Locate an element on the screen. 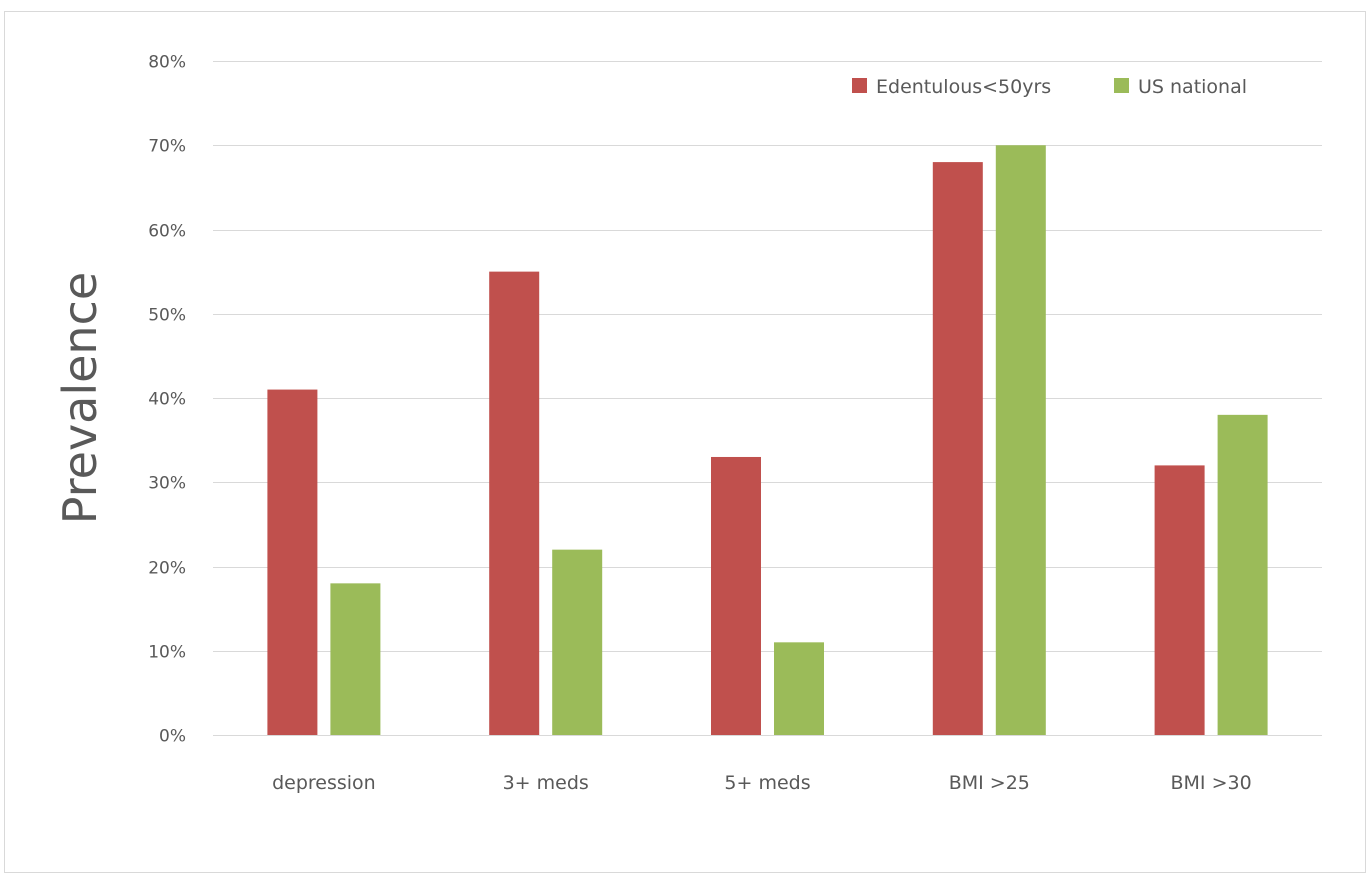  x-tick-label: 5+ meds is located at coordinates (767, 783).